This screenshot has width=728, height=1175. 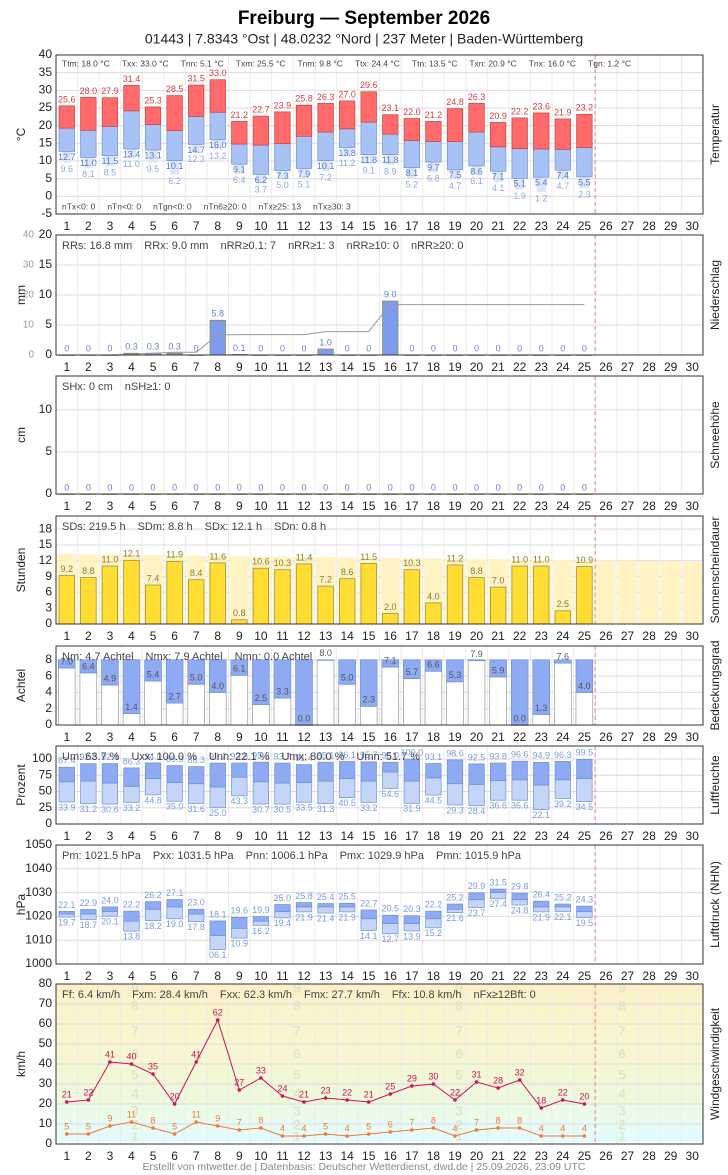 What do you see at coordinates (218, 756) in the screenshot?
I see `max-label: 93.7` at bounding box center [218, 756].